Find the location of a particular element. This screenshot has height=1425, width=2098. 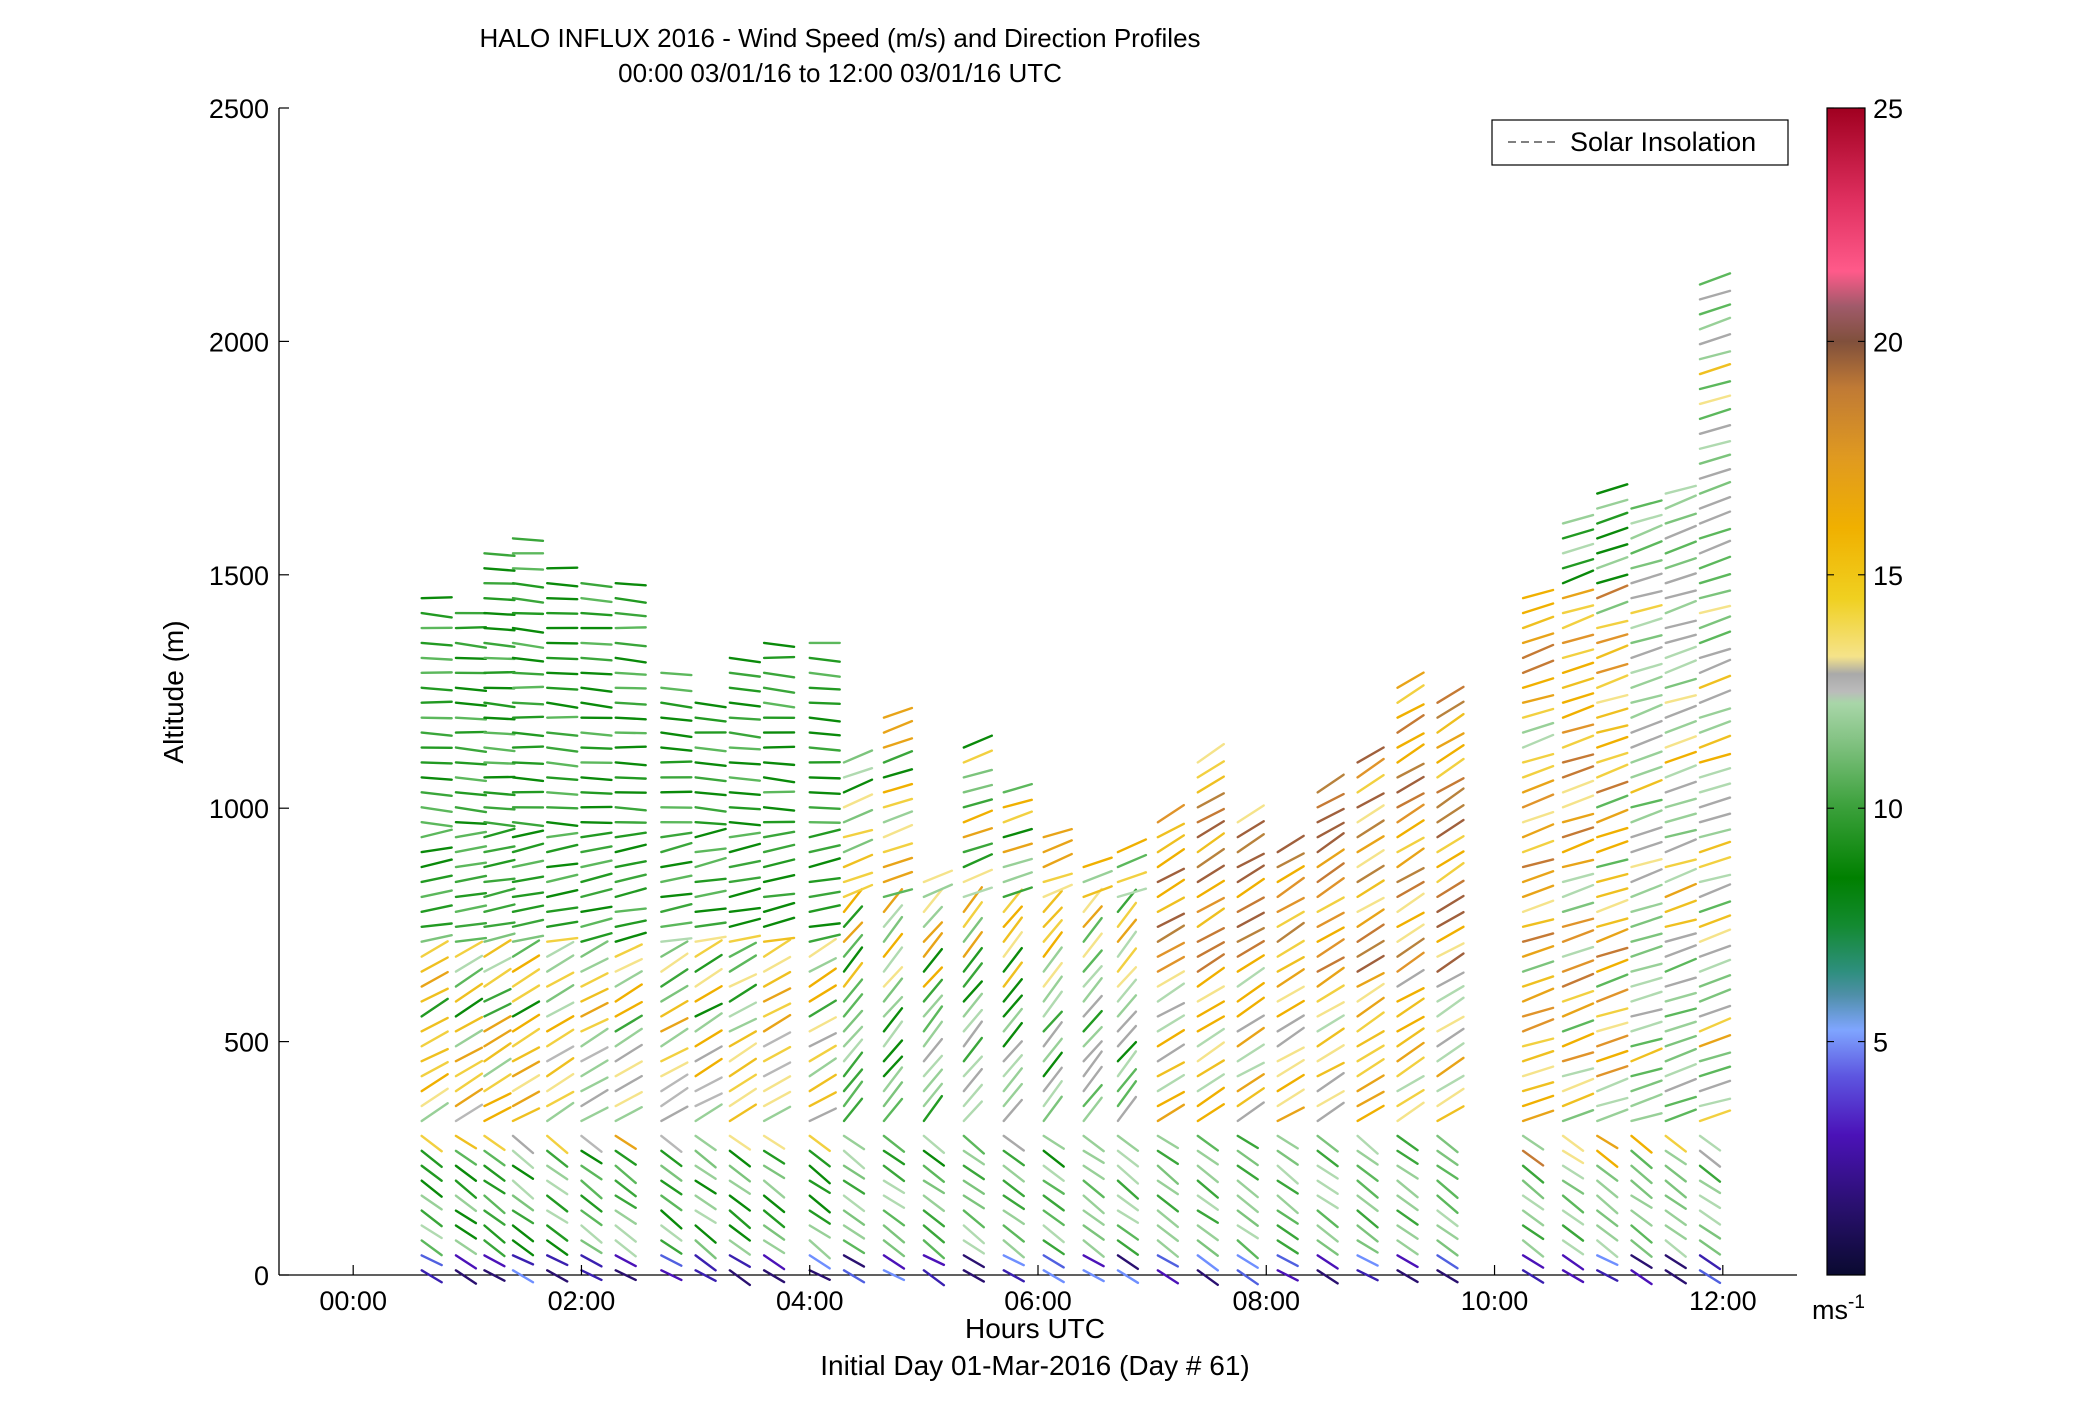

colorbar-tick-label: 25 is located at coordinates (1888, 109).